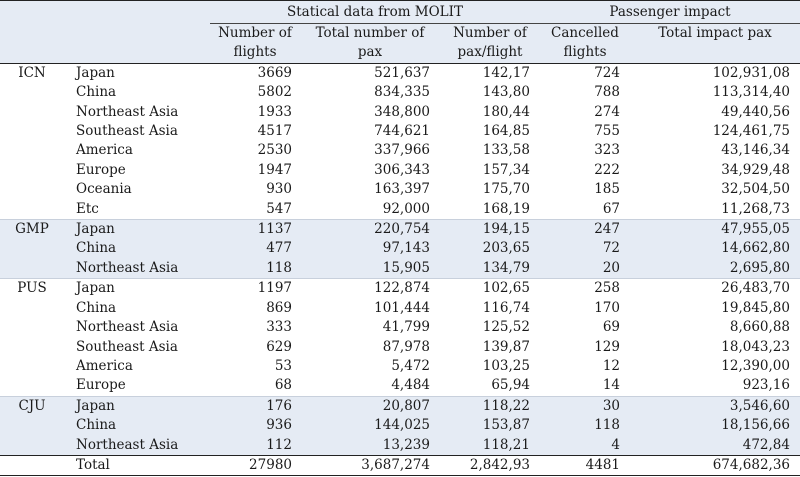  What do you see at coordinates (101, 385) in the screenshot?
I see `cell-region: Europe` at bounding box center [101, 385].